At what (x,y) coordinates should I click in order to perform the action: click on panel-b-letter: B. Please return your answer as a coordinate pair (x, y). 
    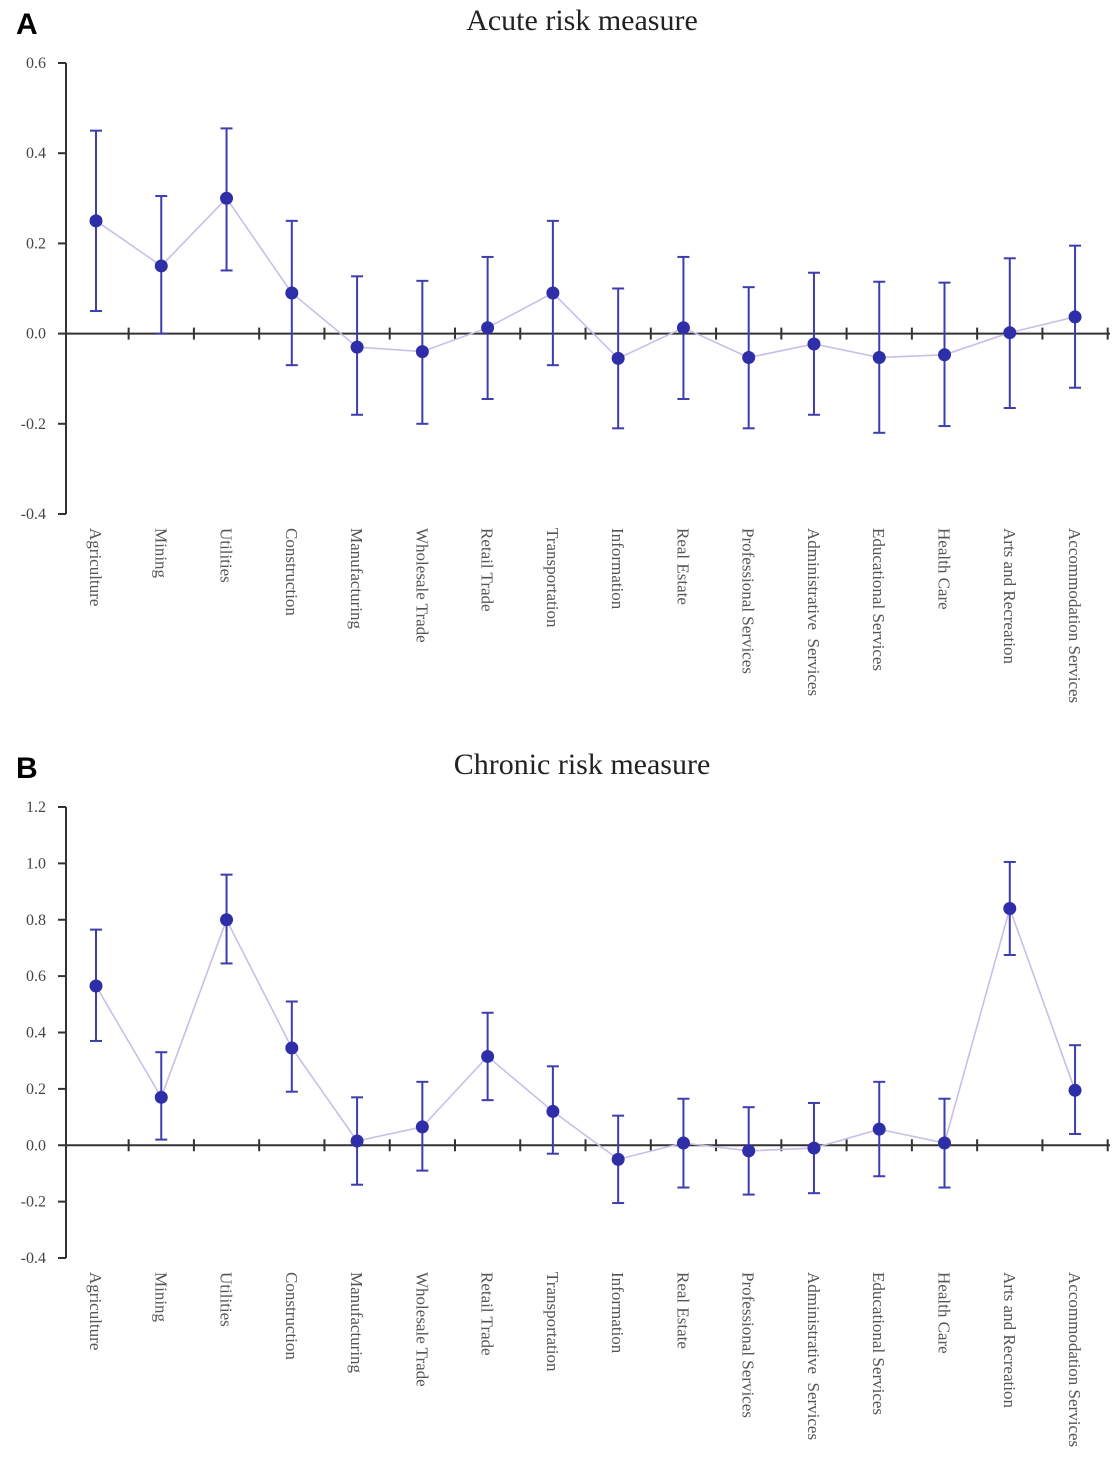
    Looking at the image, I should click on (27, 768).